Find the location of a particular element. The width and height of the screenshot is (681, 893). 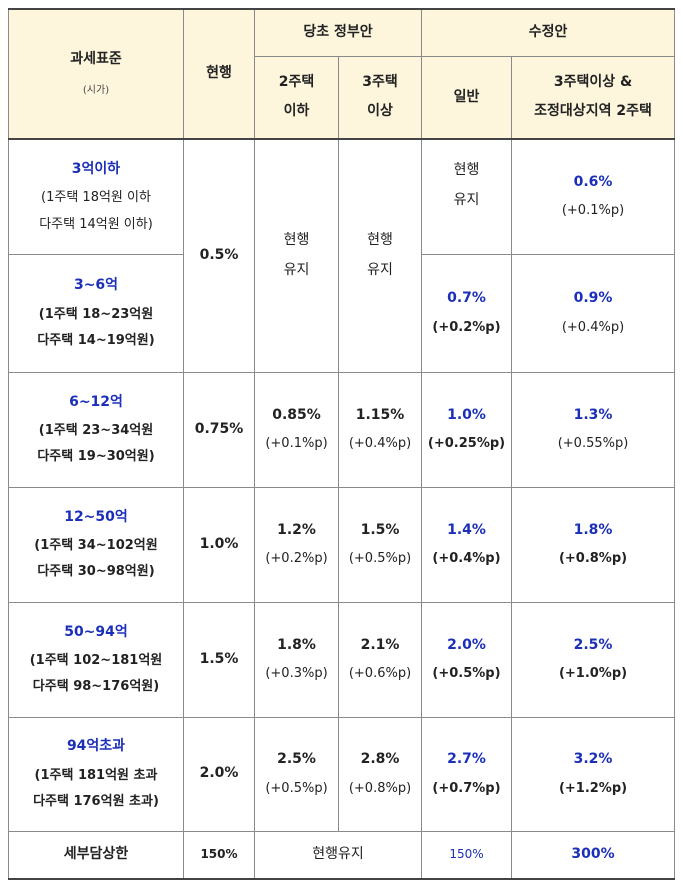

header-current: 현행 is located at coordinates (219, 74).